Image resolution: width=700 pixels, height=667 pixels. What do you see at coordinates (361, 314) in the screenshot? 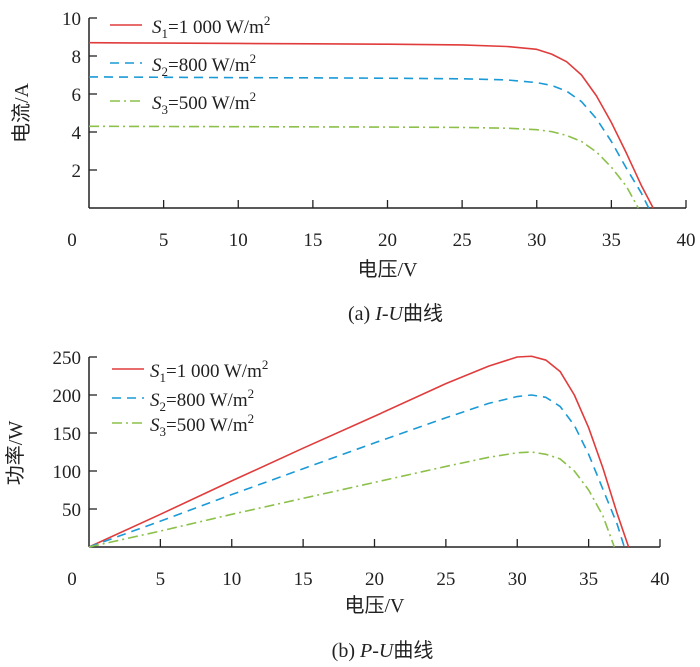
I see `caption-prefix: (a)` at bounding box center [361, 314].